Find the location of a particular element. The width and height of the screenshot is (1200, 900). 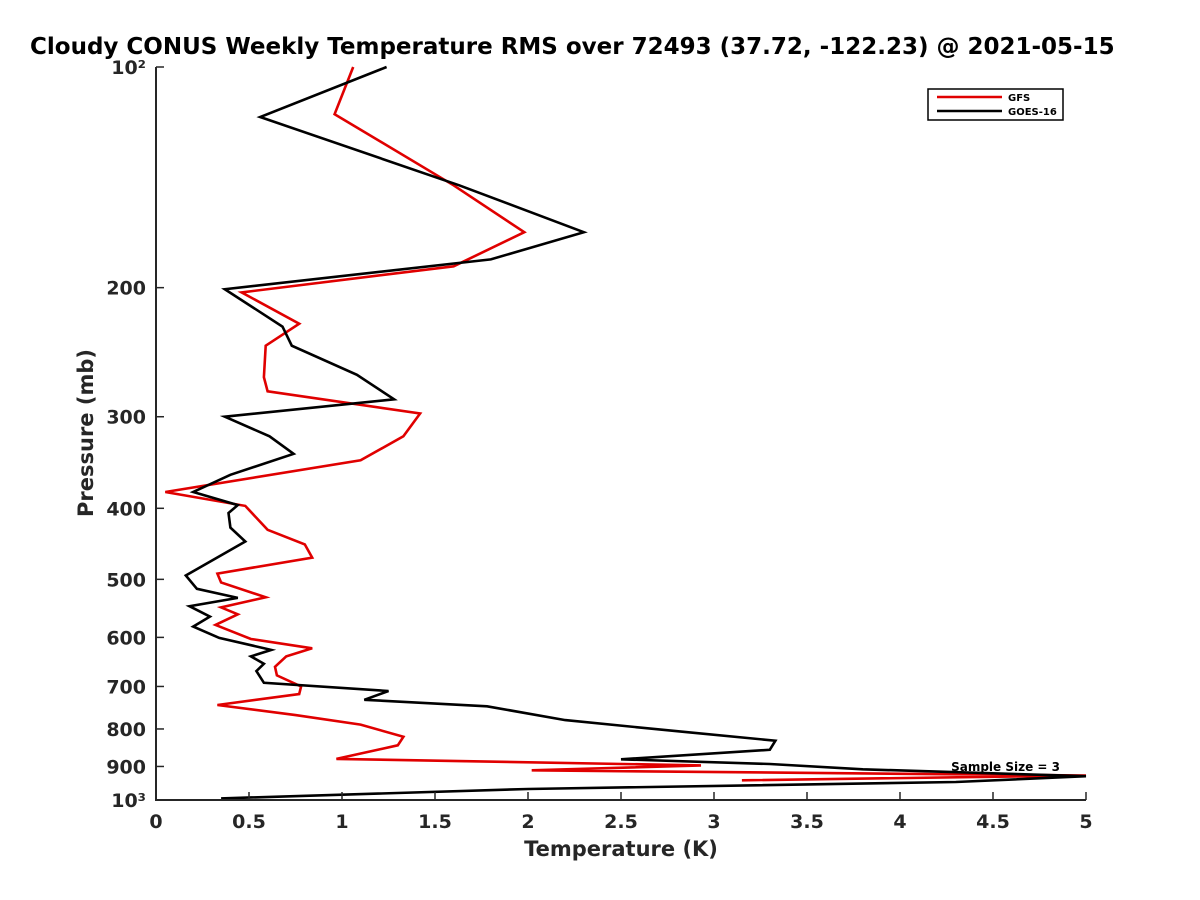

sample-size-annotation: Sample Size = 3 is located at coordinates (1005, 767).